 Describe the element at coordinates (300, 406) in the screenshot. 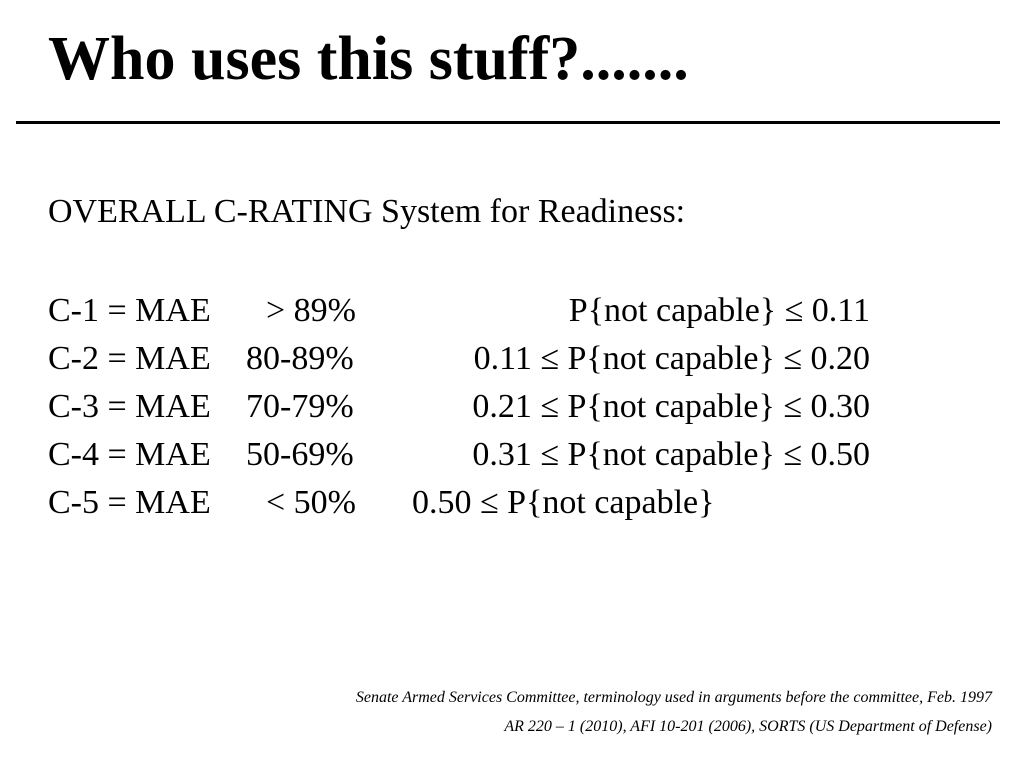

I see `rating-threshold: 70-79%` at that location.